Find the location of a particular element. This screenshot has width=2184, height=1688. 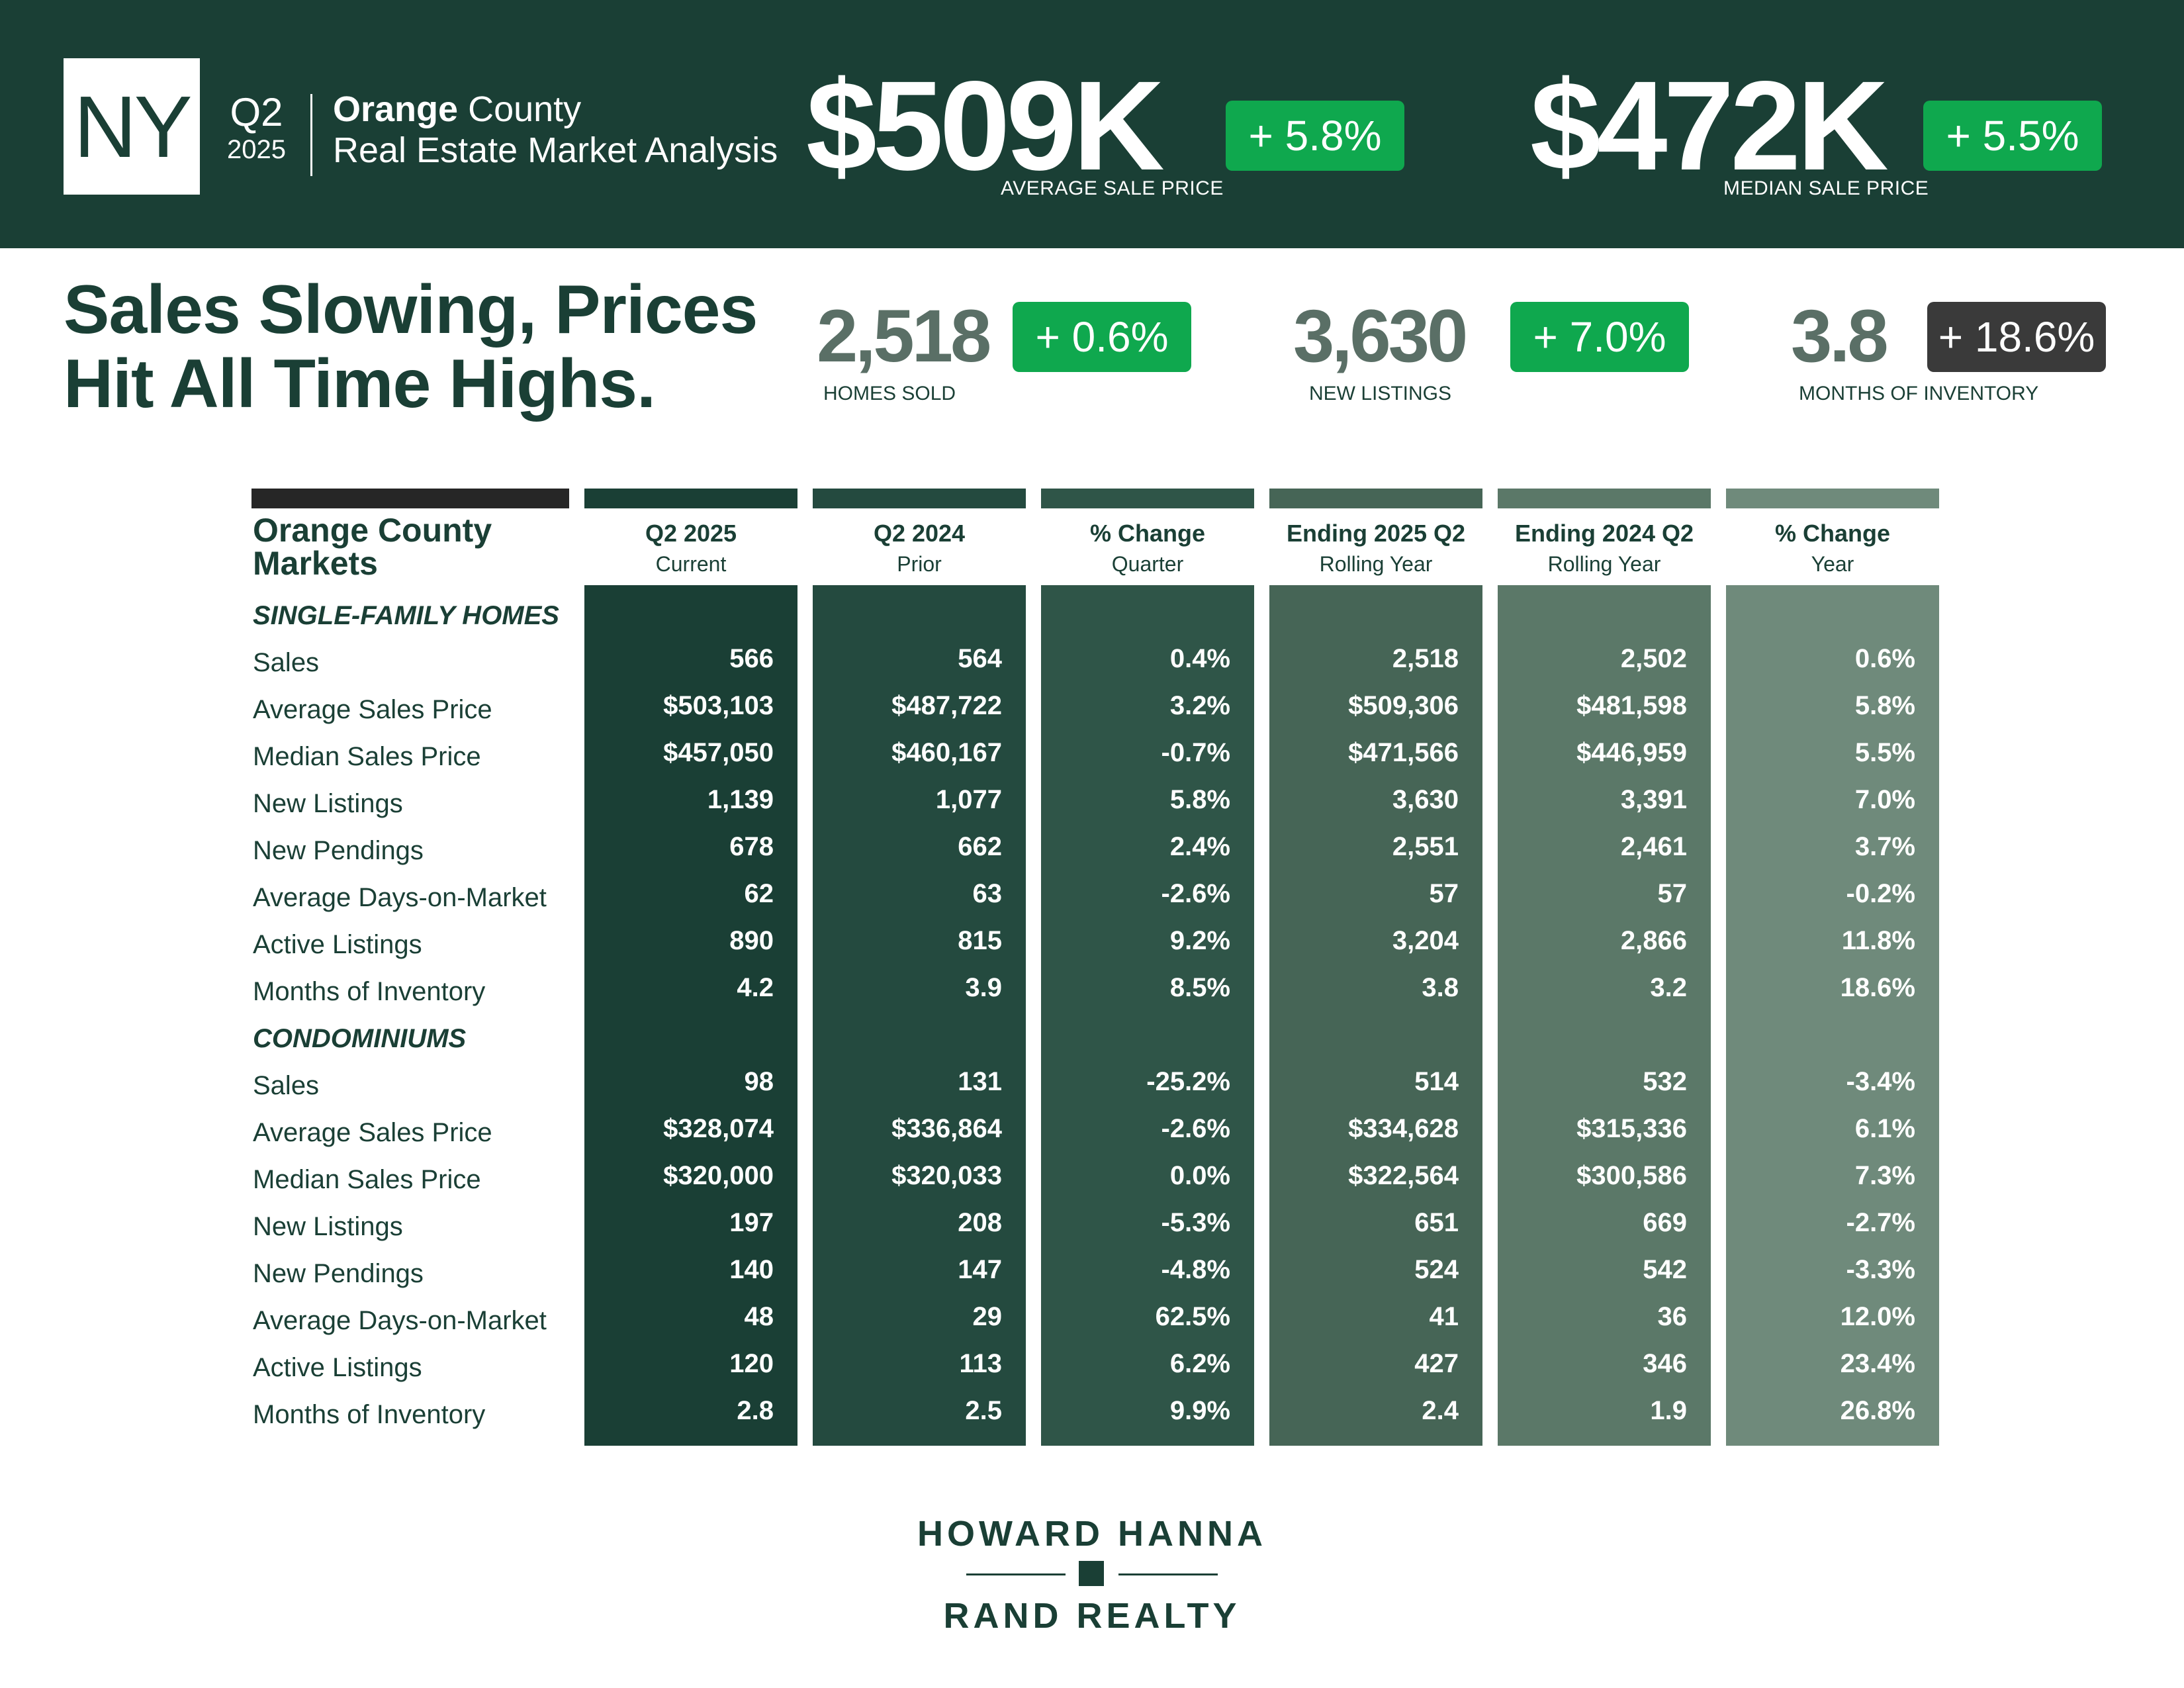

table-cell: 651 is located at coordinates (1436, 1222).